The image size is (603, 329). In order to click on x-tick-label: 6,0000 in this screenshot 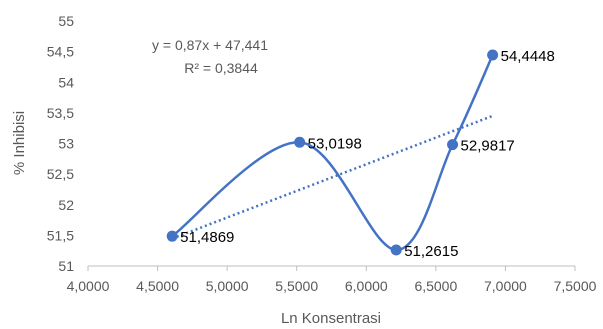, I will do `click(366, 286)`.